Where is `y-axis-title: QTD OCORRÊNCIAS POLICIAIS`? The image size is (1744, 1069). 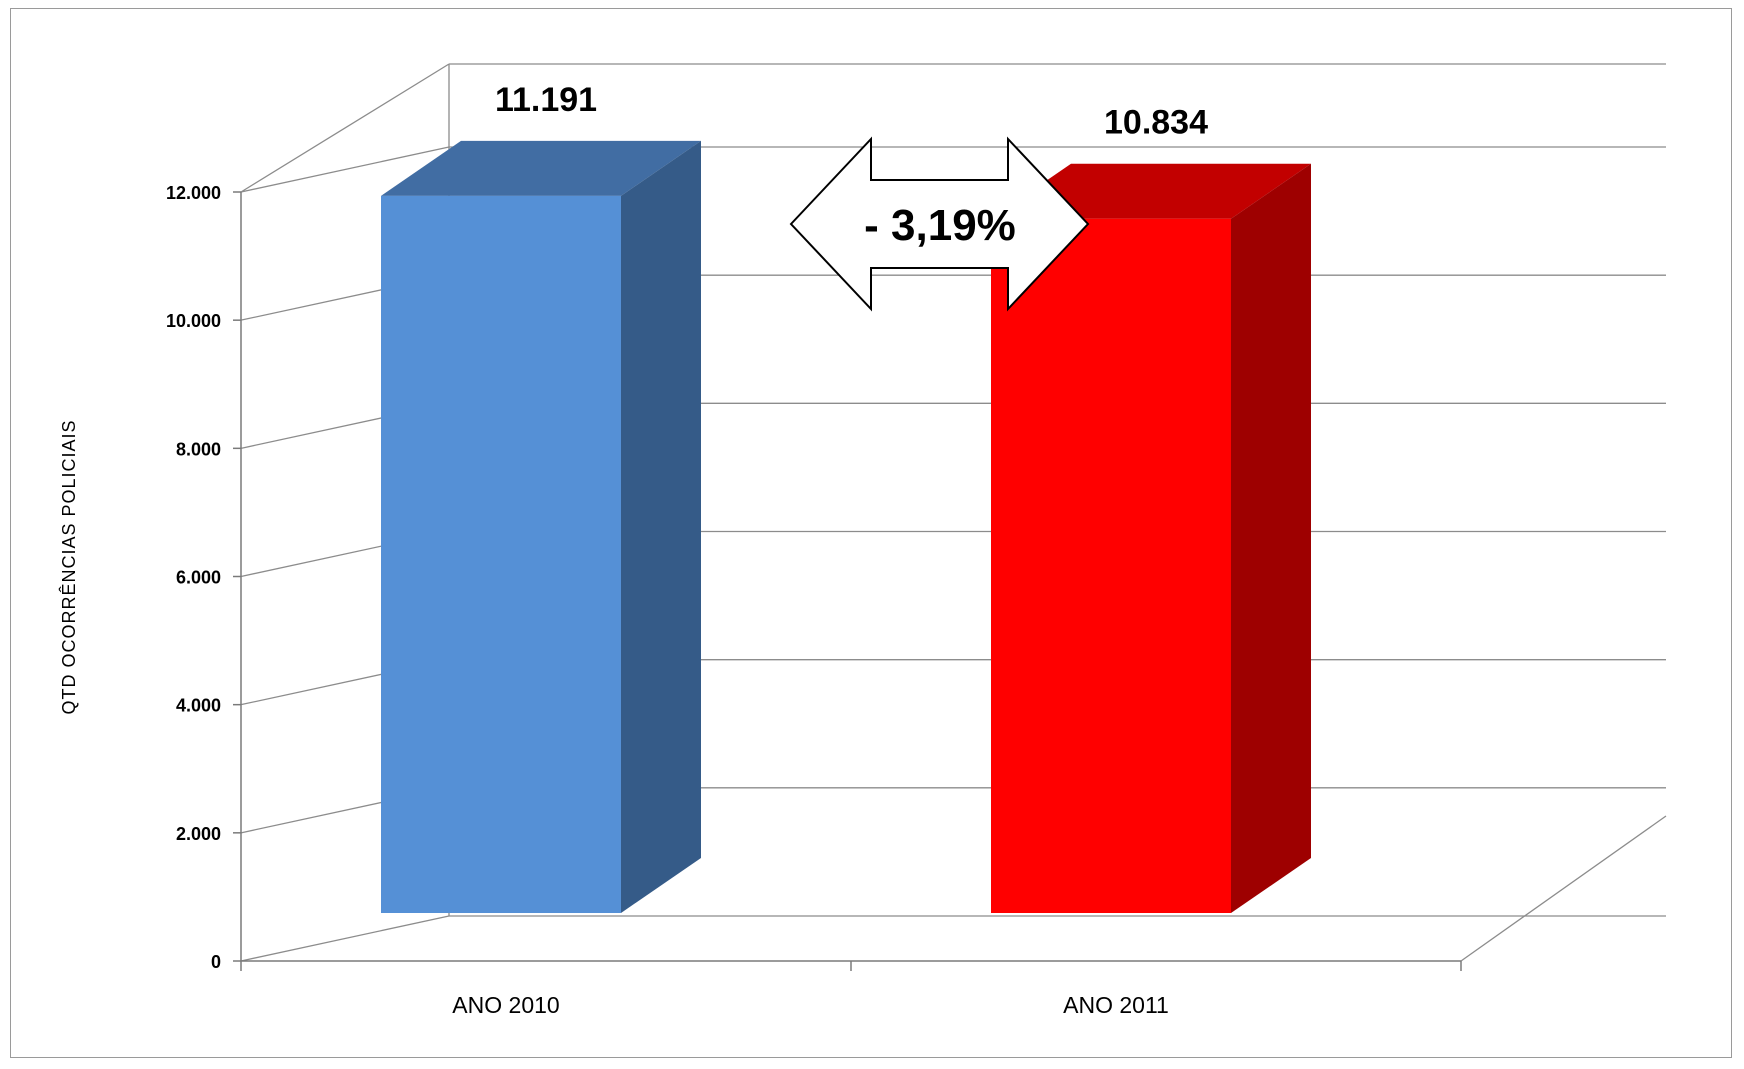 y-axis-title: QTD OCORRÊNCIAS POLICIAIS is located at coordinates (69, 566).